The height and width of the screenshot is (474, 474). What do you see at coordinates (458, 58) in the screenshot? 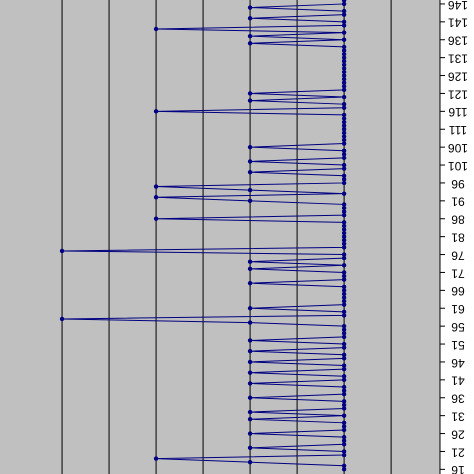
I see `x-tick-label: 131` at bounding box center [458, 58].